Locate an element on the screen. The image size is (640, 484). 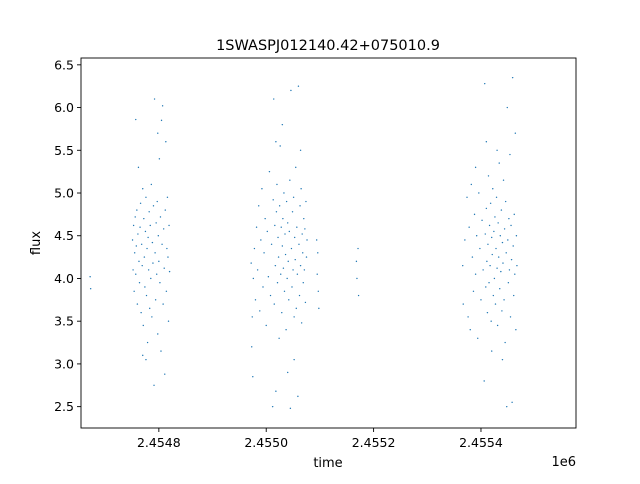
y-tick-label: 6.0 is located at coordinates (64, 107).